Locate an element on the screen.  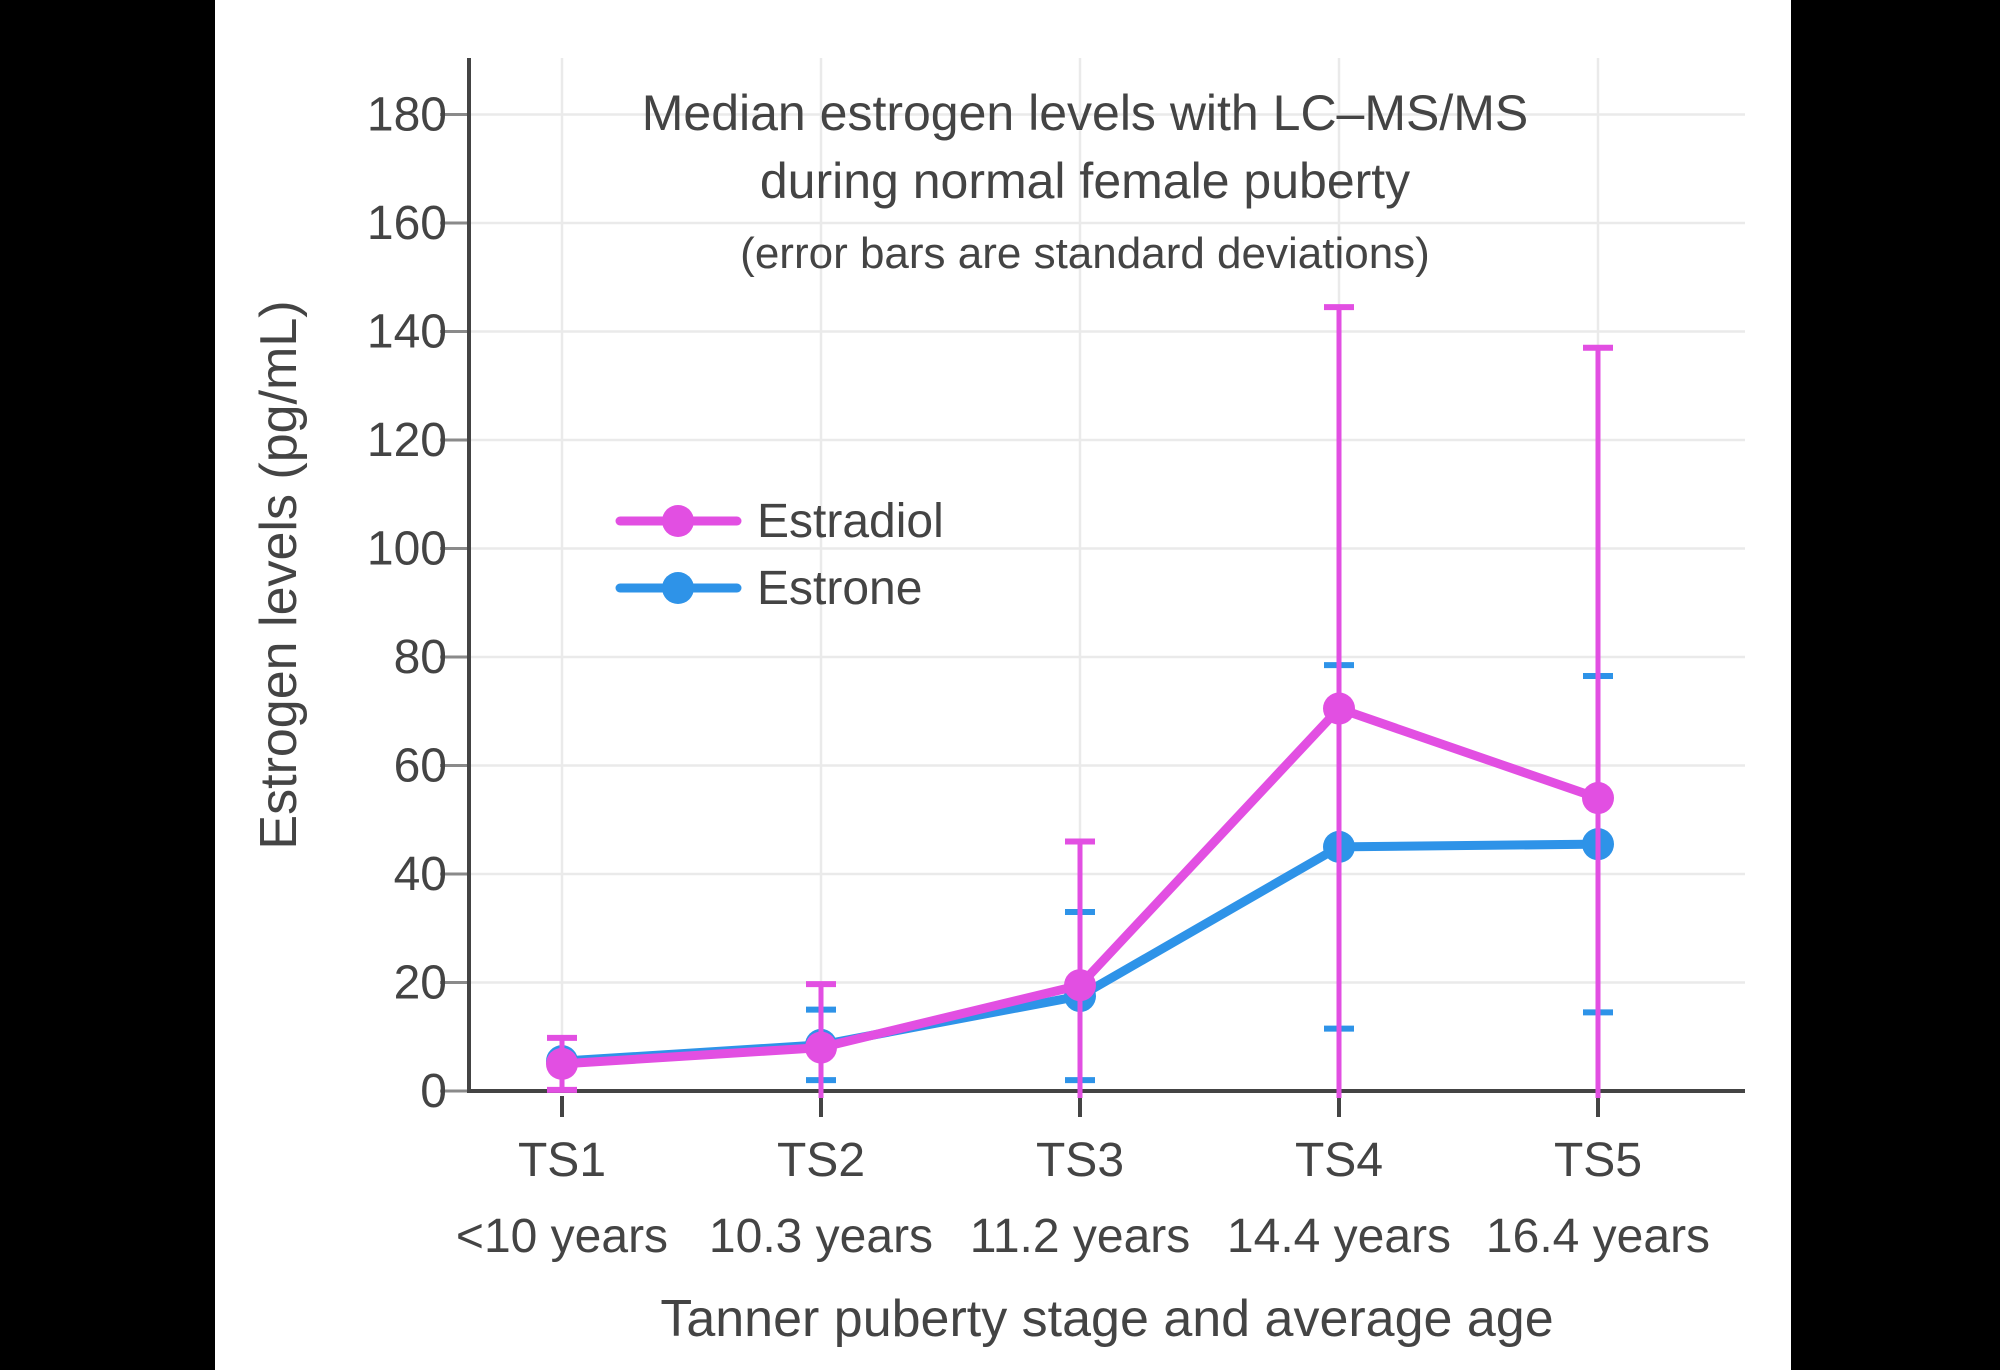
x-tick-sublabel: <10 years is located at coordinates (562, 1236).